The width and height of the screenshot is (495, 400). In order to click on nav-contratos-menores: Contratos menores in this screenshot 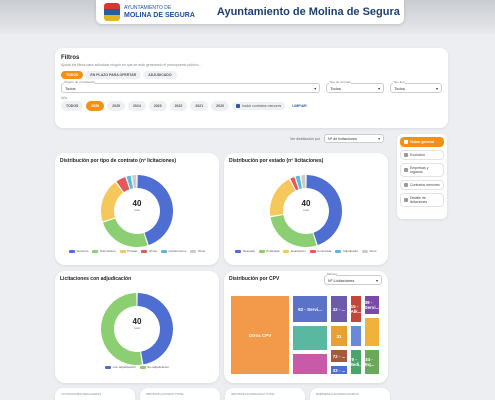, I will do `click(422, 185)`.